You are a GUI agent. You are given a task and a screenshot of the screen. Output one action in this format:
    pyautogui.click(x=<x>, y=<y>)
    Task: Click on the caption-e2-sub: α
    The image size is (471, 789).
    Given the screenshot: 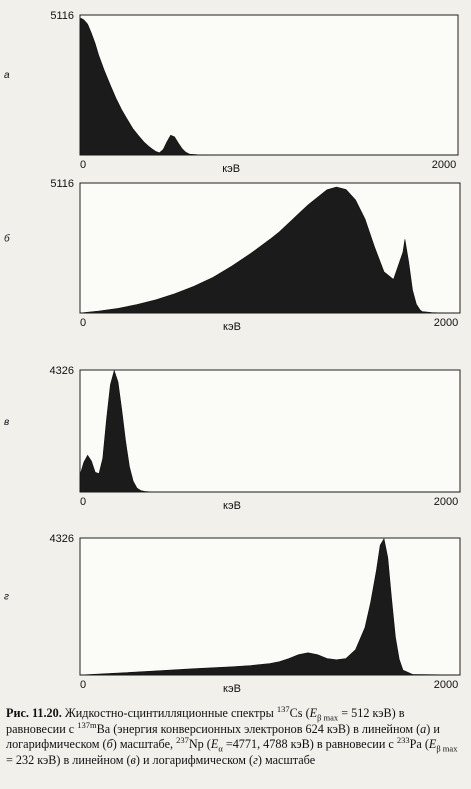 What is the action you would take?
    pyautogui.click(x=220, y=748)
    